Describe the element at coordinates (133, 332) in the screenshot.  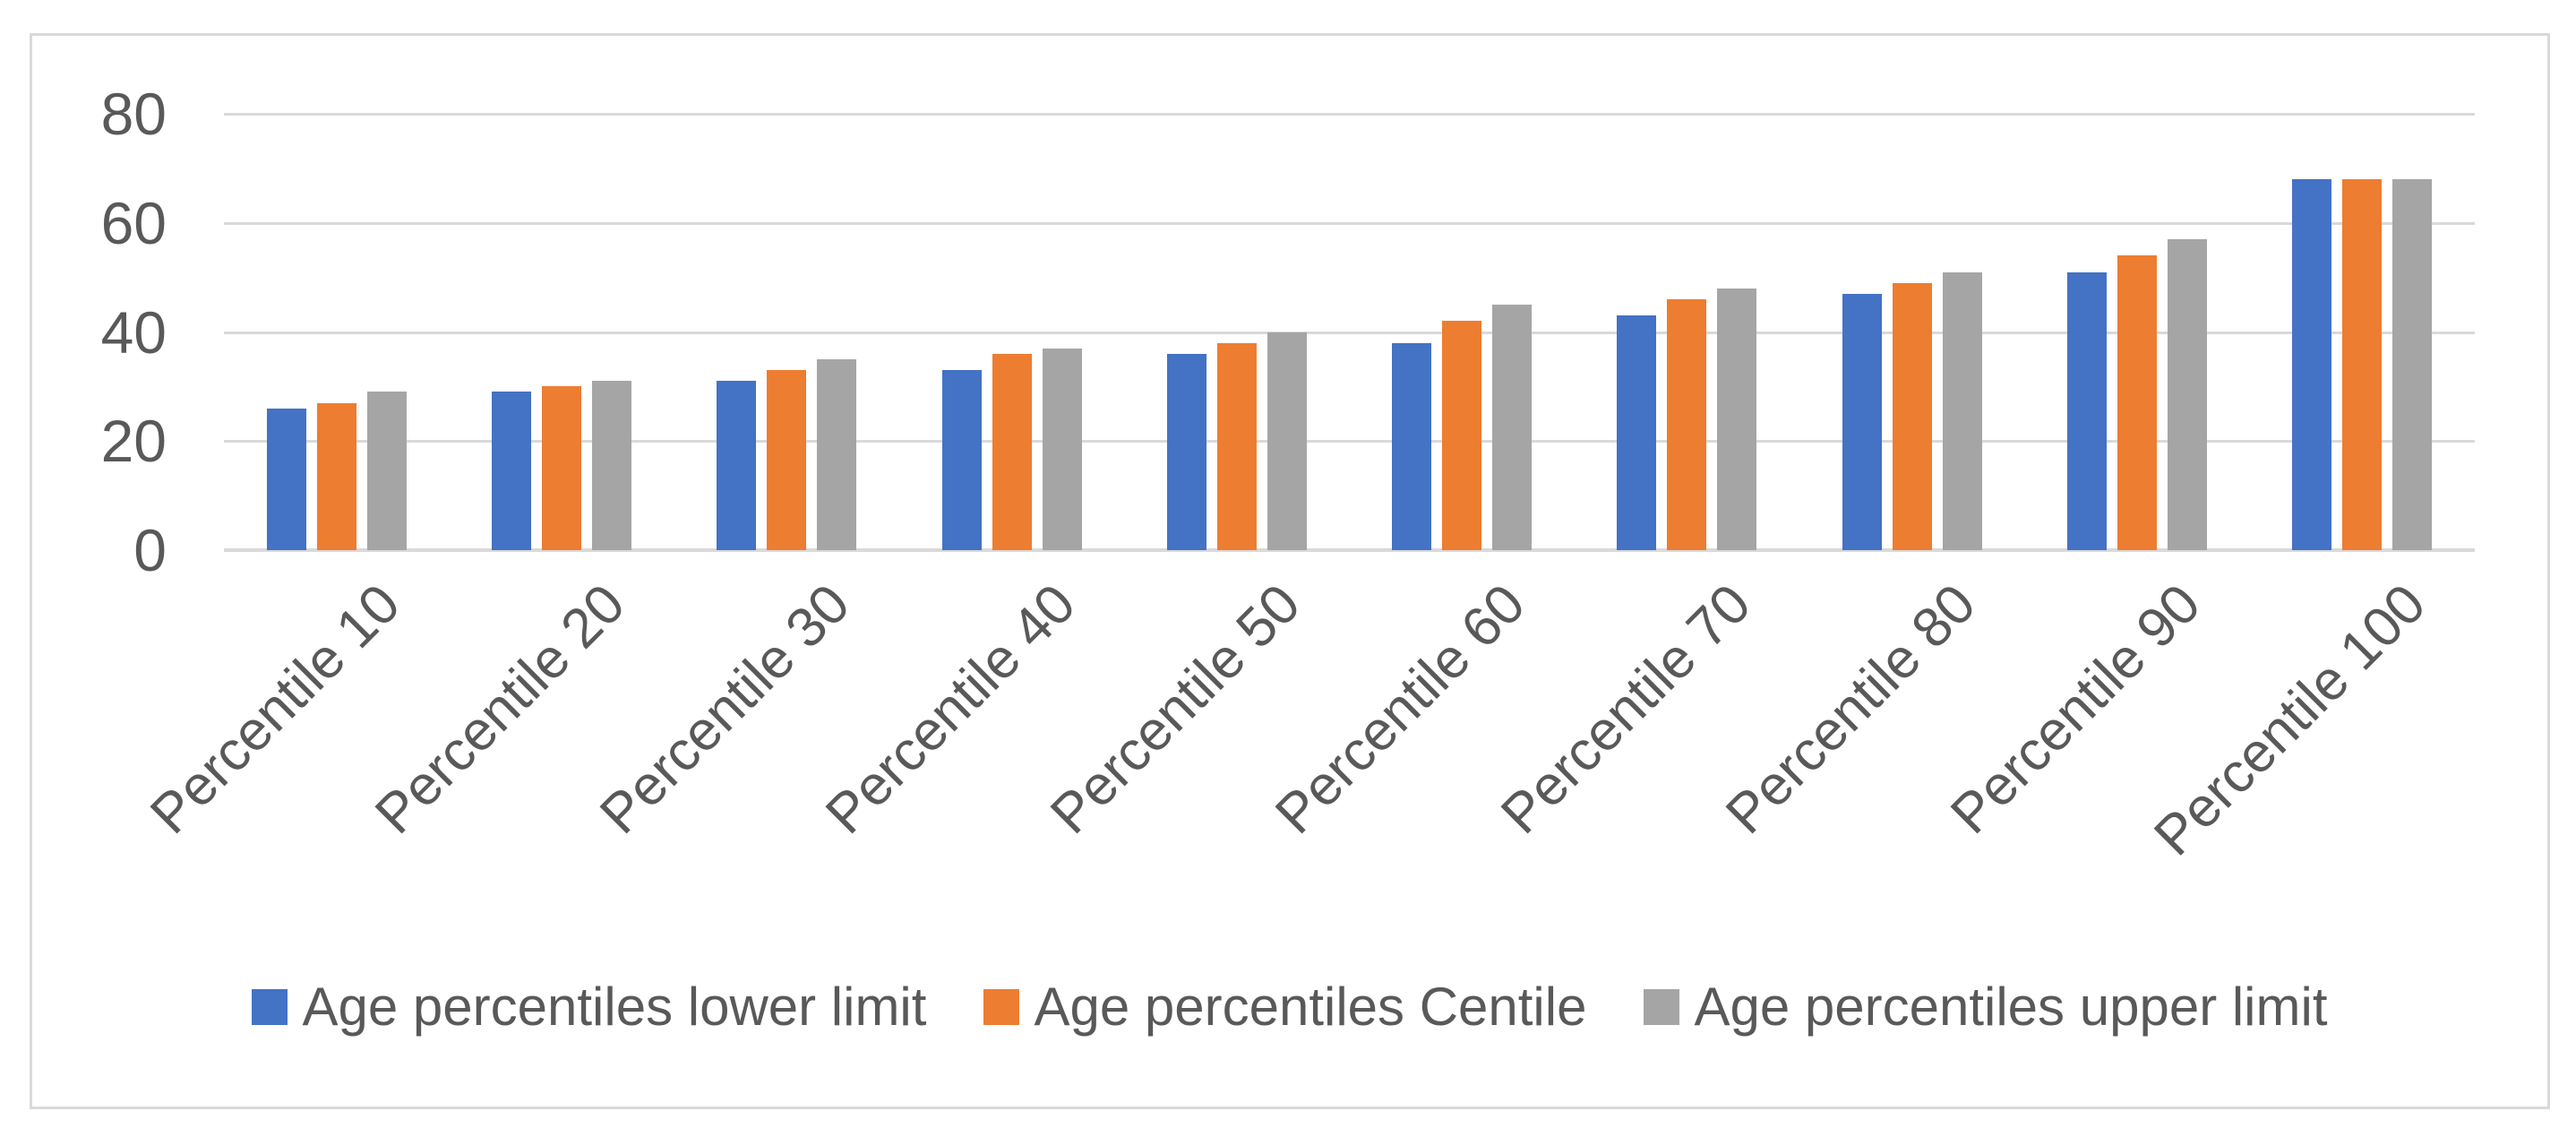
I see `y-tick-label-40: 40` at that location.